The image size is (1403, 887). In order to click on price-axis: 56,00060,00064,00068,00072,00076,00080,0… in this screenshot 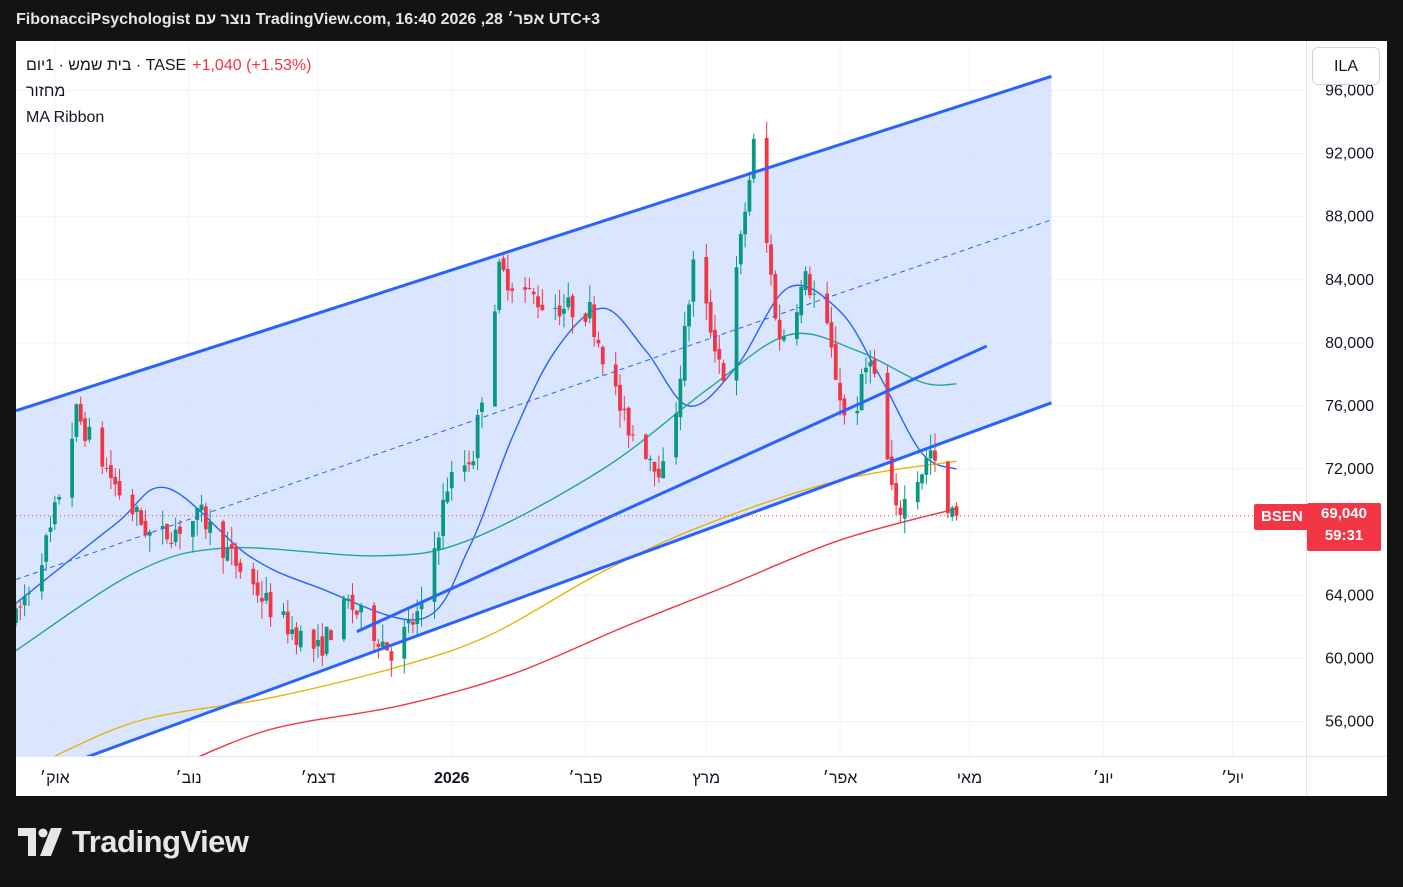, I will do `click(1349, 407)`.